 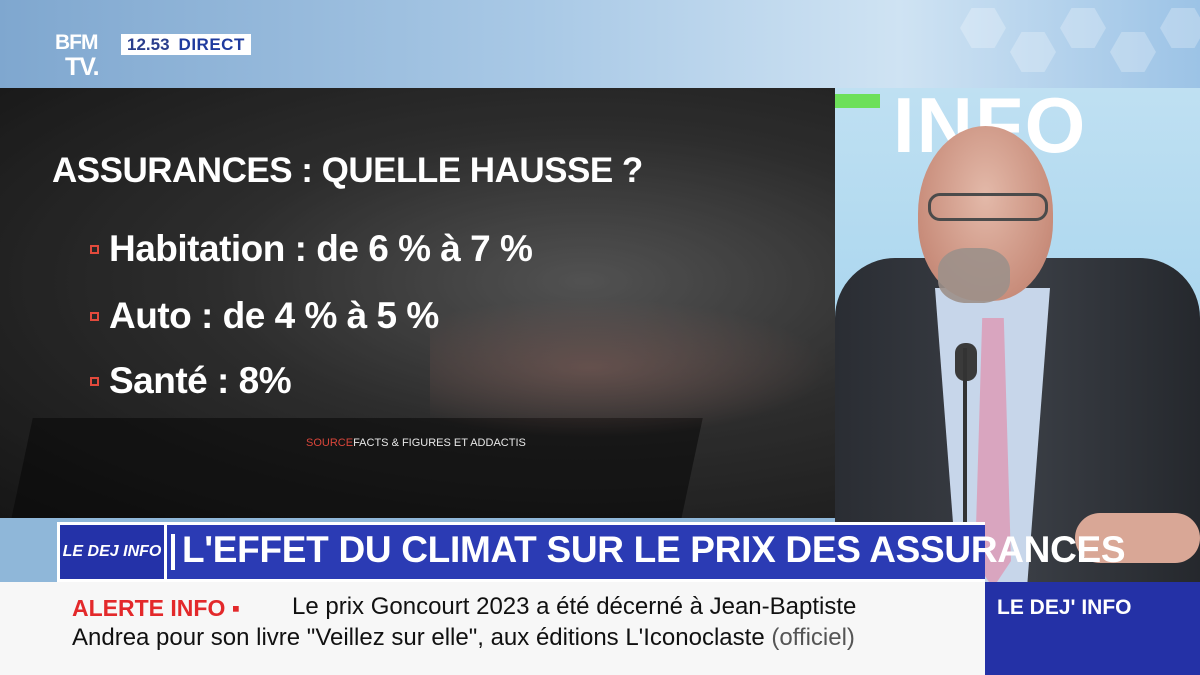 What do you see at coordinates (813, 637) in the screenshot?
I see `ticker-official-tag: (officiel)` at bounding box center [813, 637].